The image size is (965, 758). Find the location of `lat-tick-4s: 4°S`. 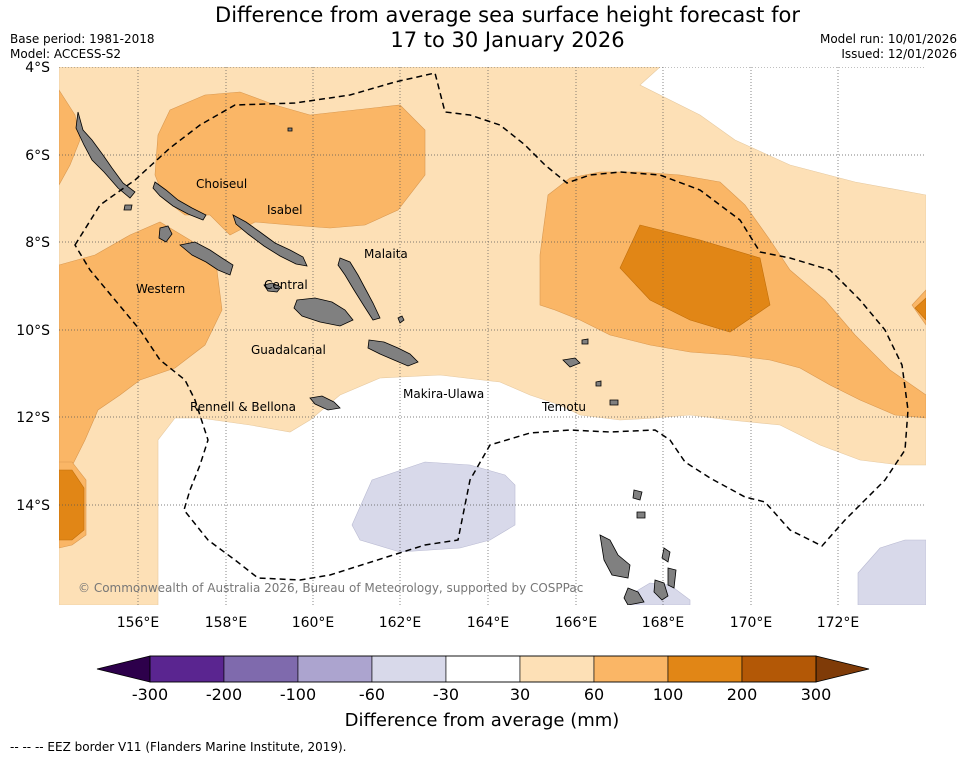

lat-tick-4s: 4°S is located at coordinates (37, 68).